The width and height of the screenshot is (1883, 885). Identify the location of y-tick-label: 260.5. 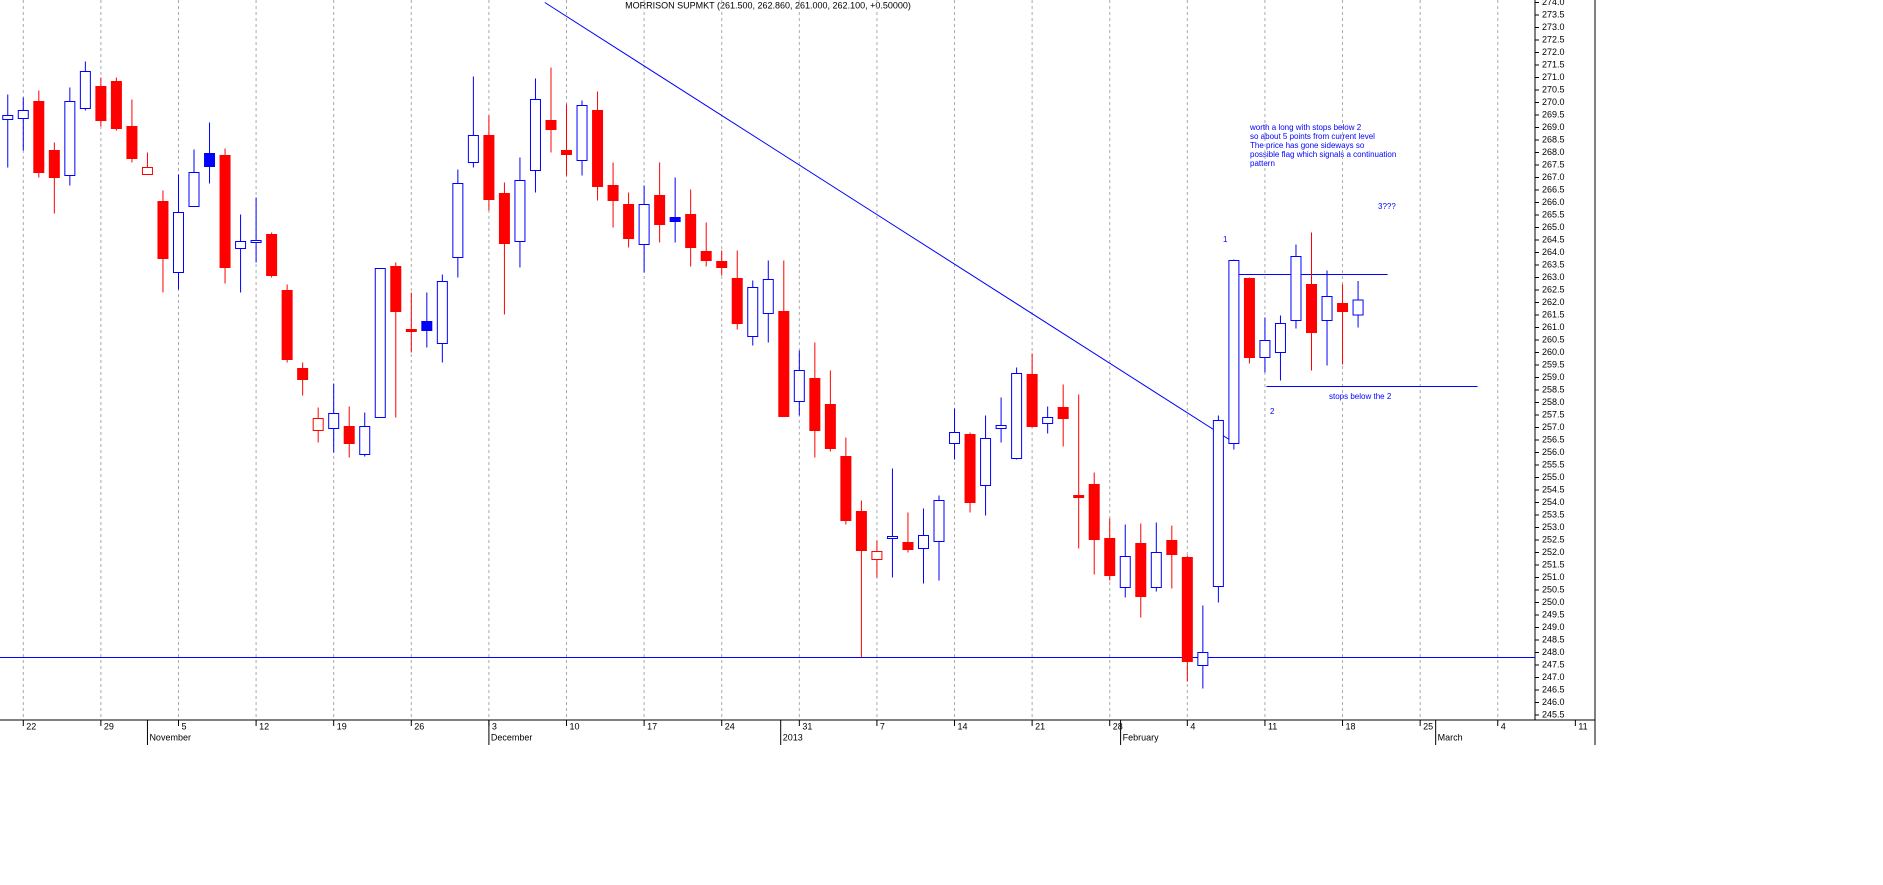
(1553, 339).